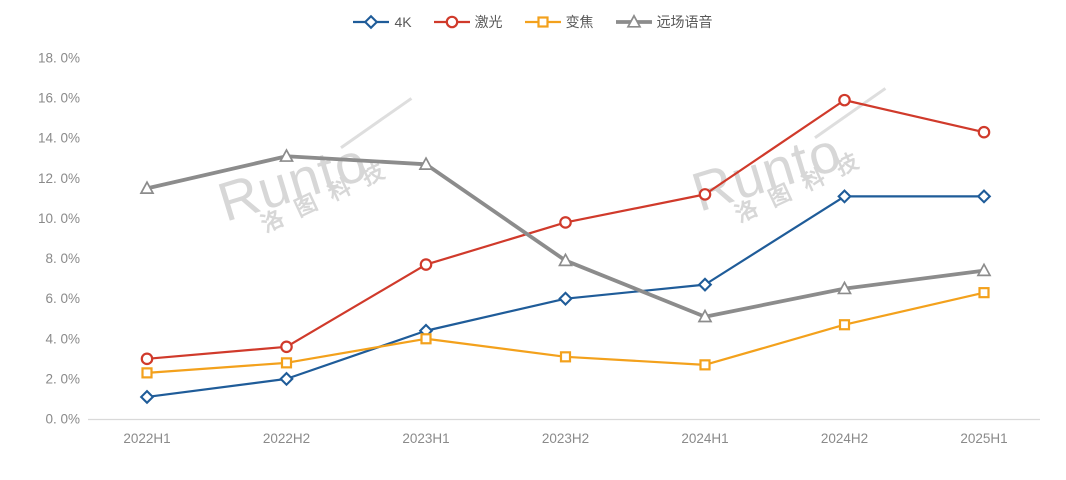 The height and width of the screenshot is (480, 1066). I want to click on legend-label: 4K, so click(403, 22).